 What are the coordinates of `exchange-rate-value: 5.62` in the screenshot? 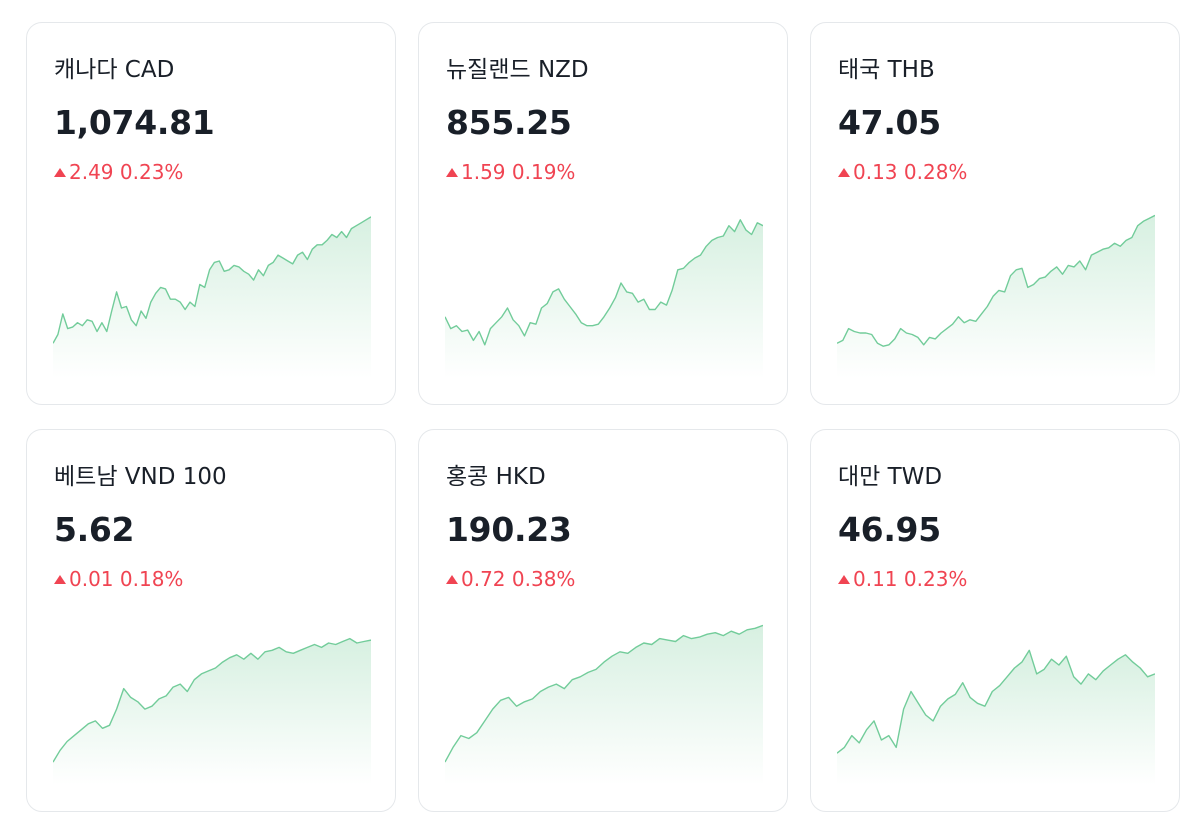 It's located at (94, 529).